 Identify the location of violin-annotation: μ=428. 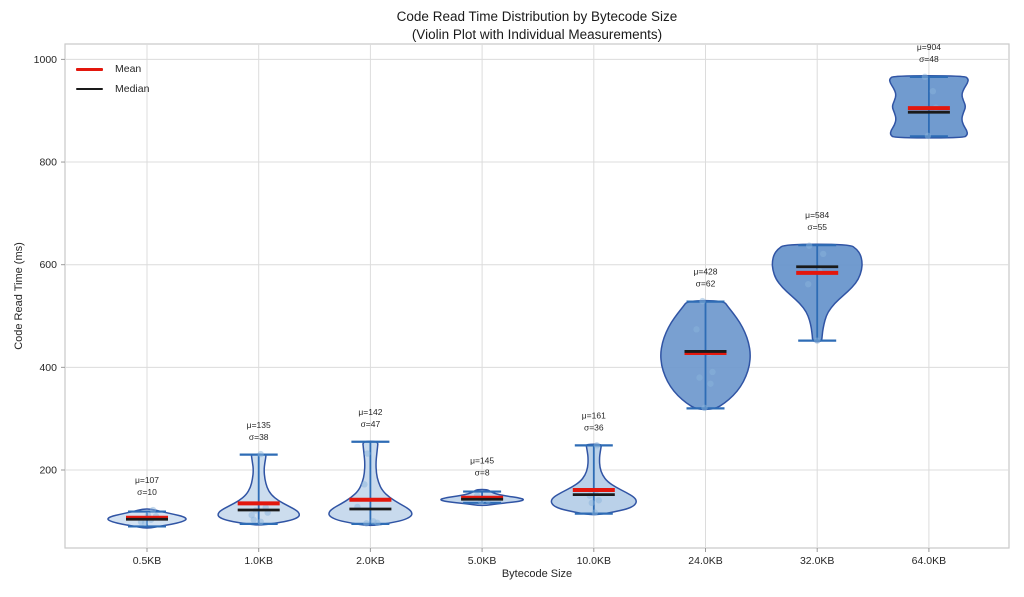
(705, 272).